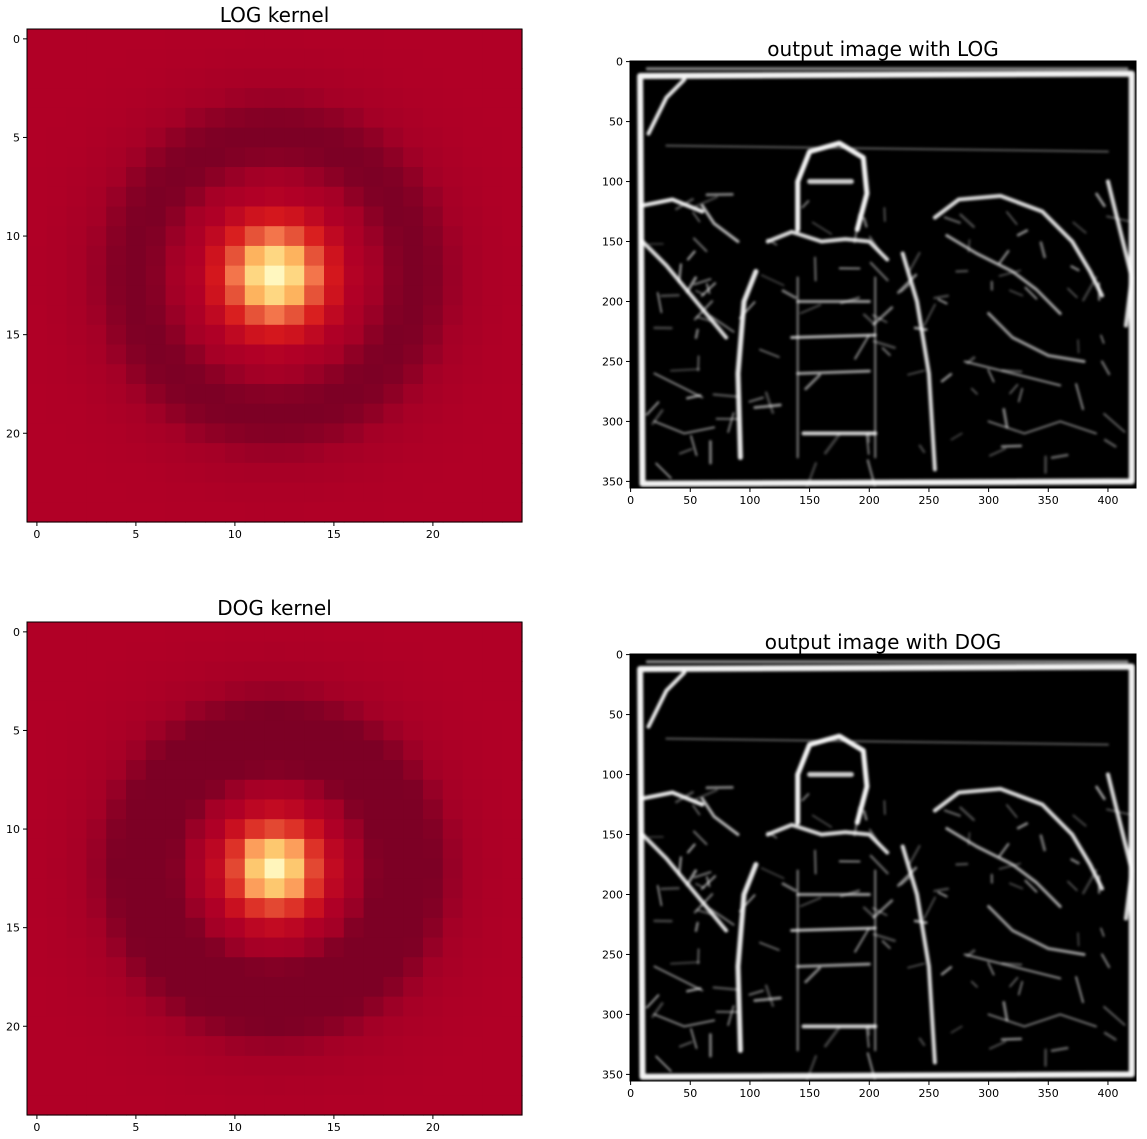 This screenshot has height=1139, width=1147. What do you see at coordinates (16, 137) in the screenshot?
I see `y-tick-label: 5` at bounding box center [16, 137].